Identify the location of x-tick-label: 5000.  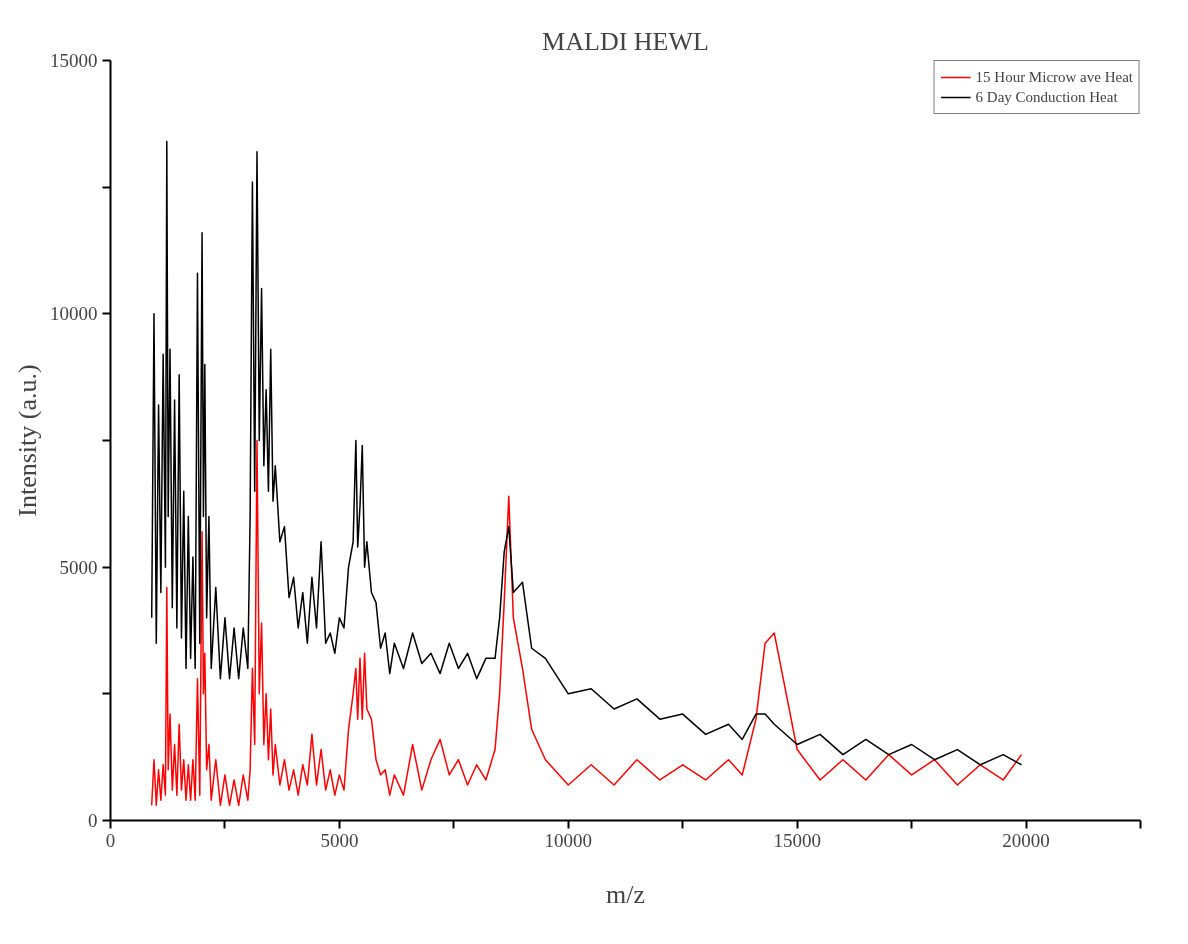
(339, 840).